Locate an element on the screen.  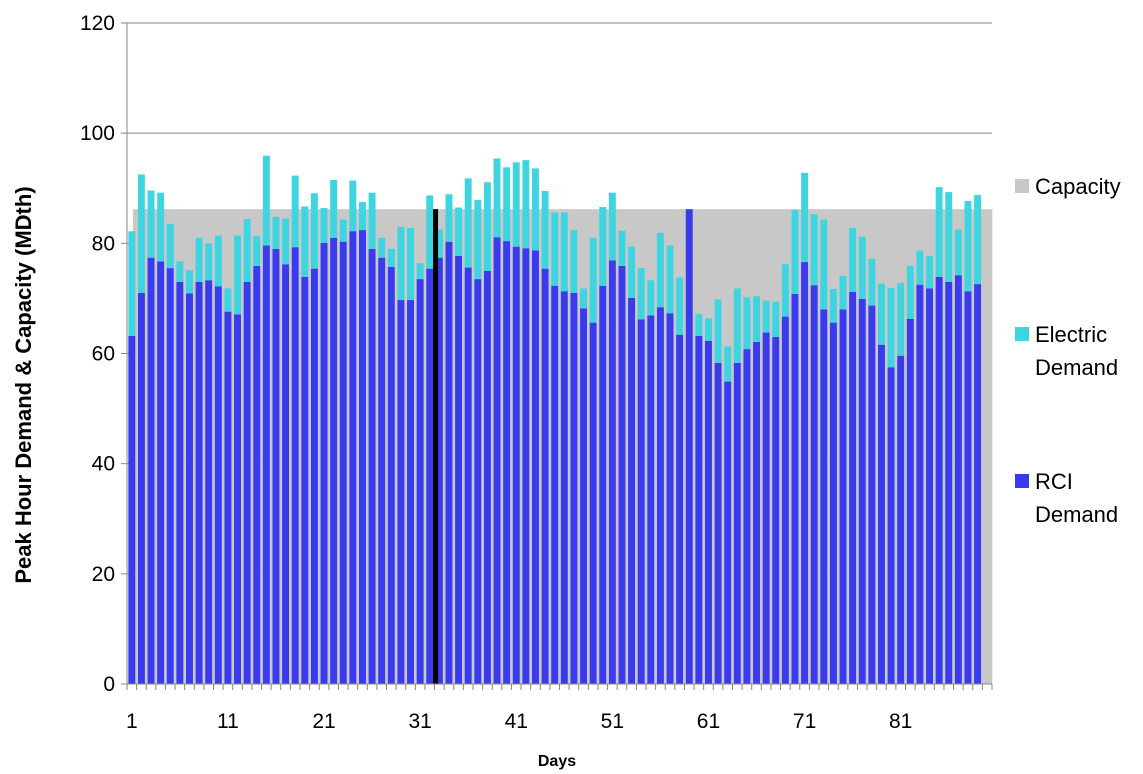
x-tick-label: 51 is located at coordinates (612, 721).